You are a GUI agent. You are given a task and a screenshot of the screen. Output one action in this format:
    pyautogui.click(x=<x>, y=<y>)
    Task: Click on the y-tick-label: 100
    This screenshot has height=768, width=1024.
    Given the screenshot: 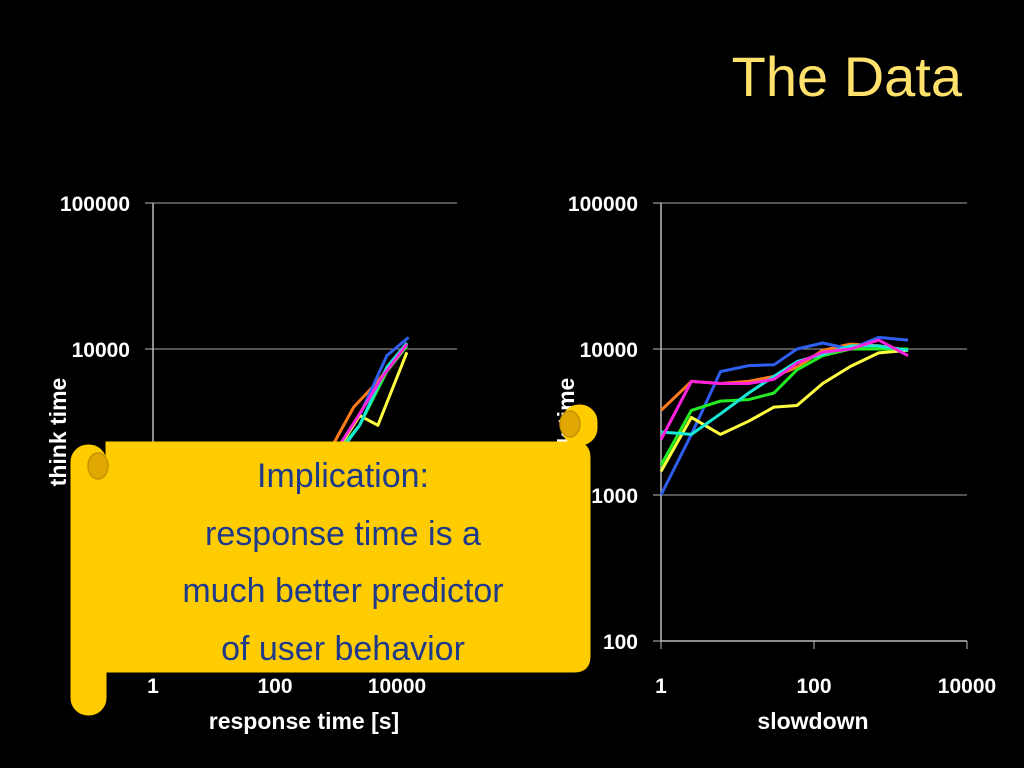 What is the action you would take?
    pyautogui.click(x=620, y=642)
    